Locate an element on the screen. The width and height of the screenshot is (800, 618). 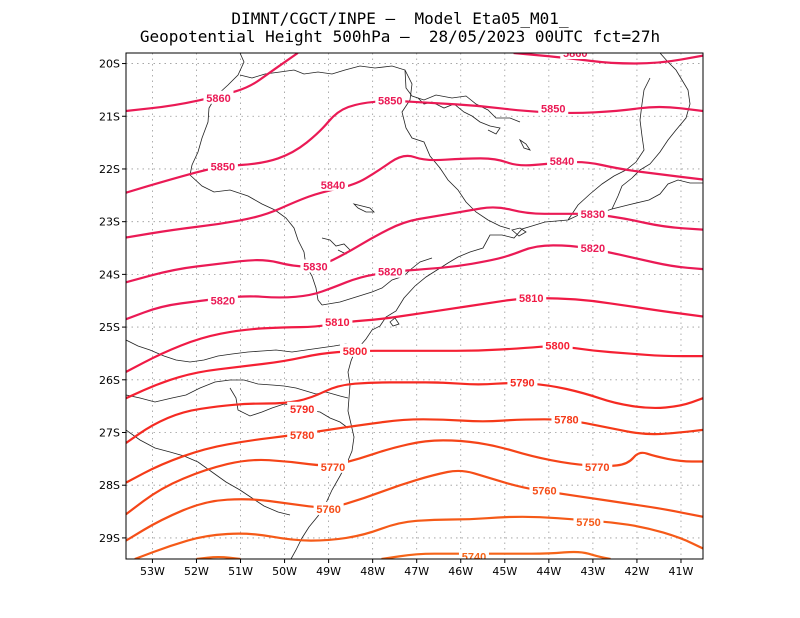
lon-tick-label: 53W is located at coordinates (152, 571).